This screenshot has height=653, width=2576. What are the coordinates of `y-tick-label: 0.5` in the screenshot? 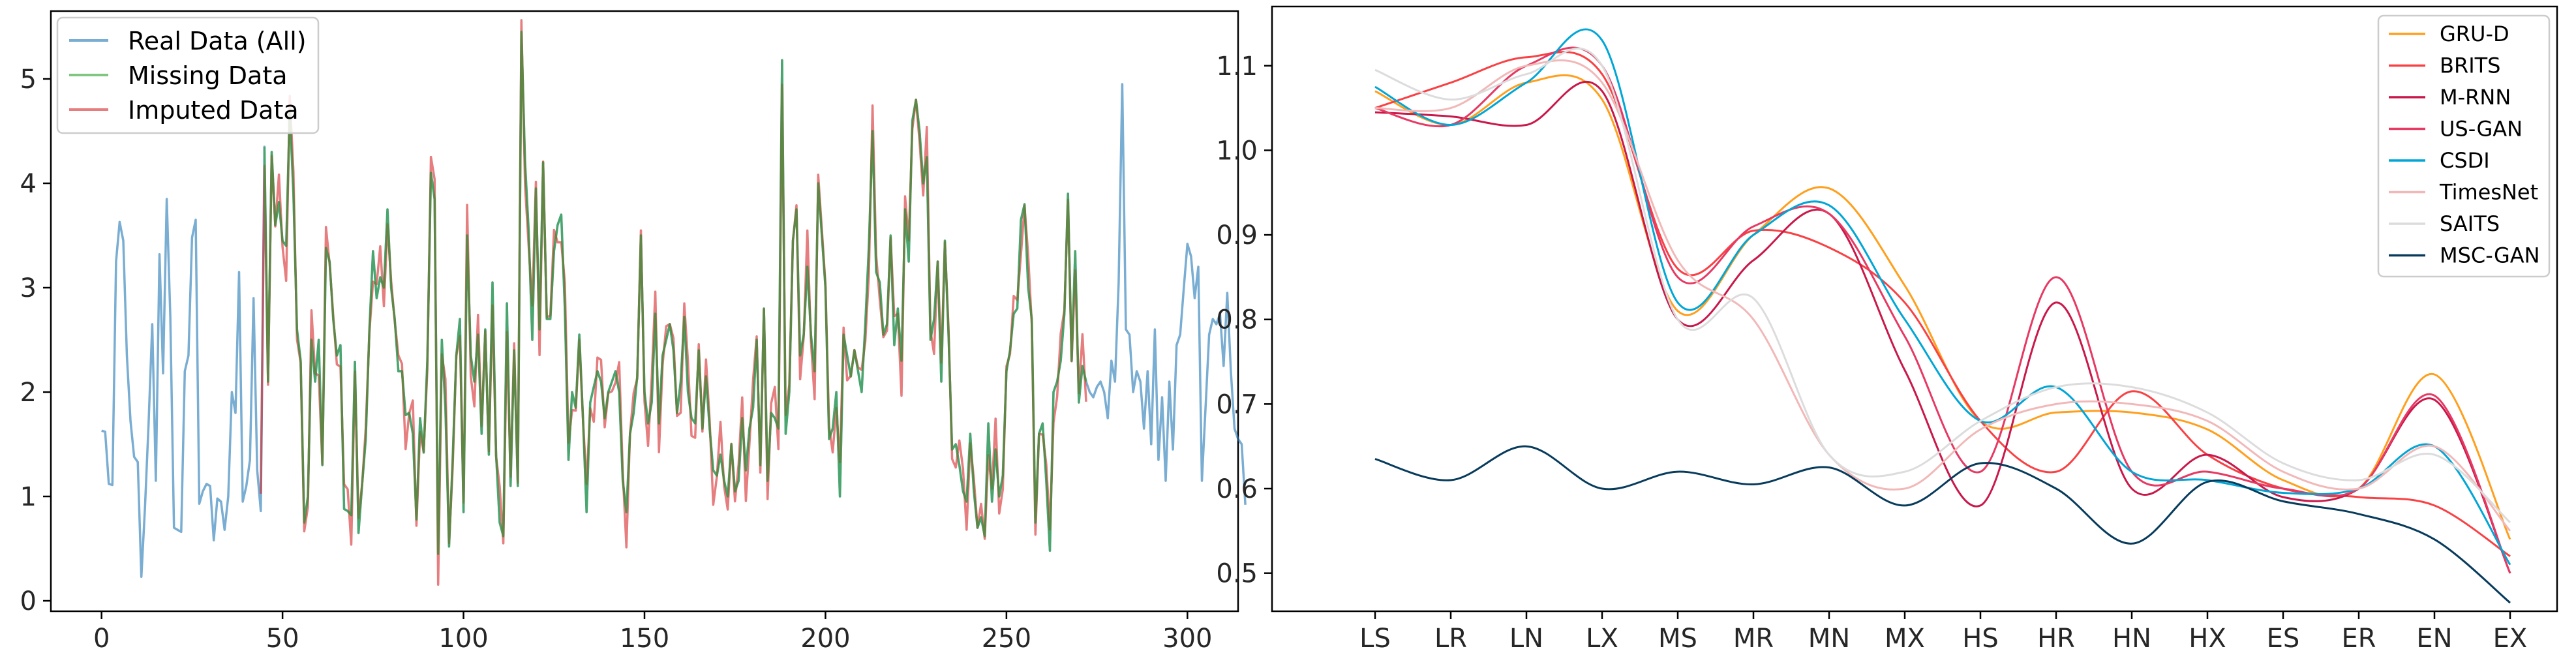 It's located at (1237, 574).